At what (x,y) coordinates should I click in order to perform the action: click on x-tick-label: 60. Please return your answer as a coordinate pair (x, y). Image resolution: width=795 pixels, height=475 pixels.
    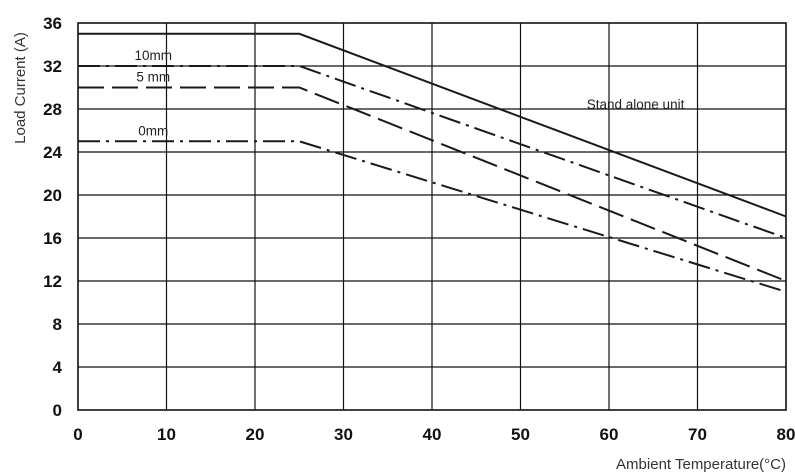
    Looking at the image, I should click on (609, 434).